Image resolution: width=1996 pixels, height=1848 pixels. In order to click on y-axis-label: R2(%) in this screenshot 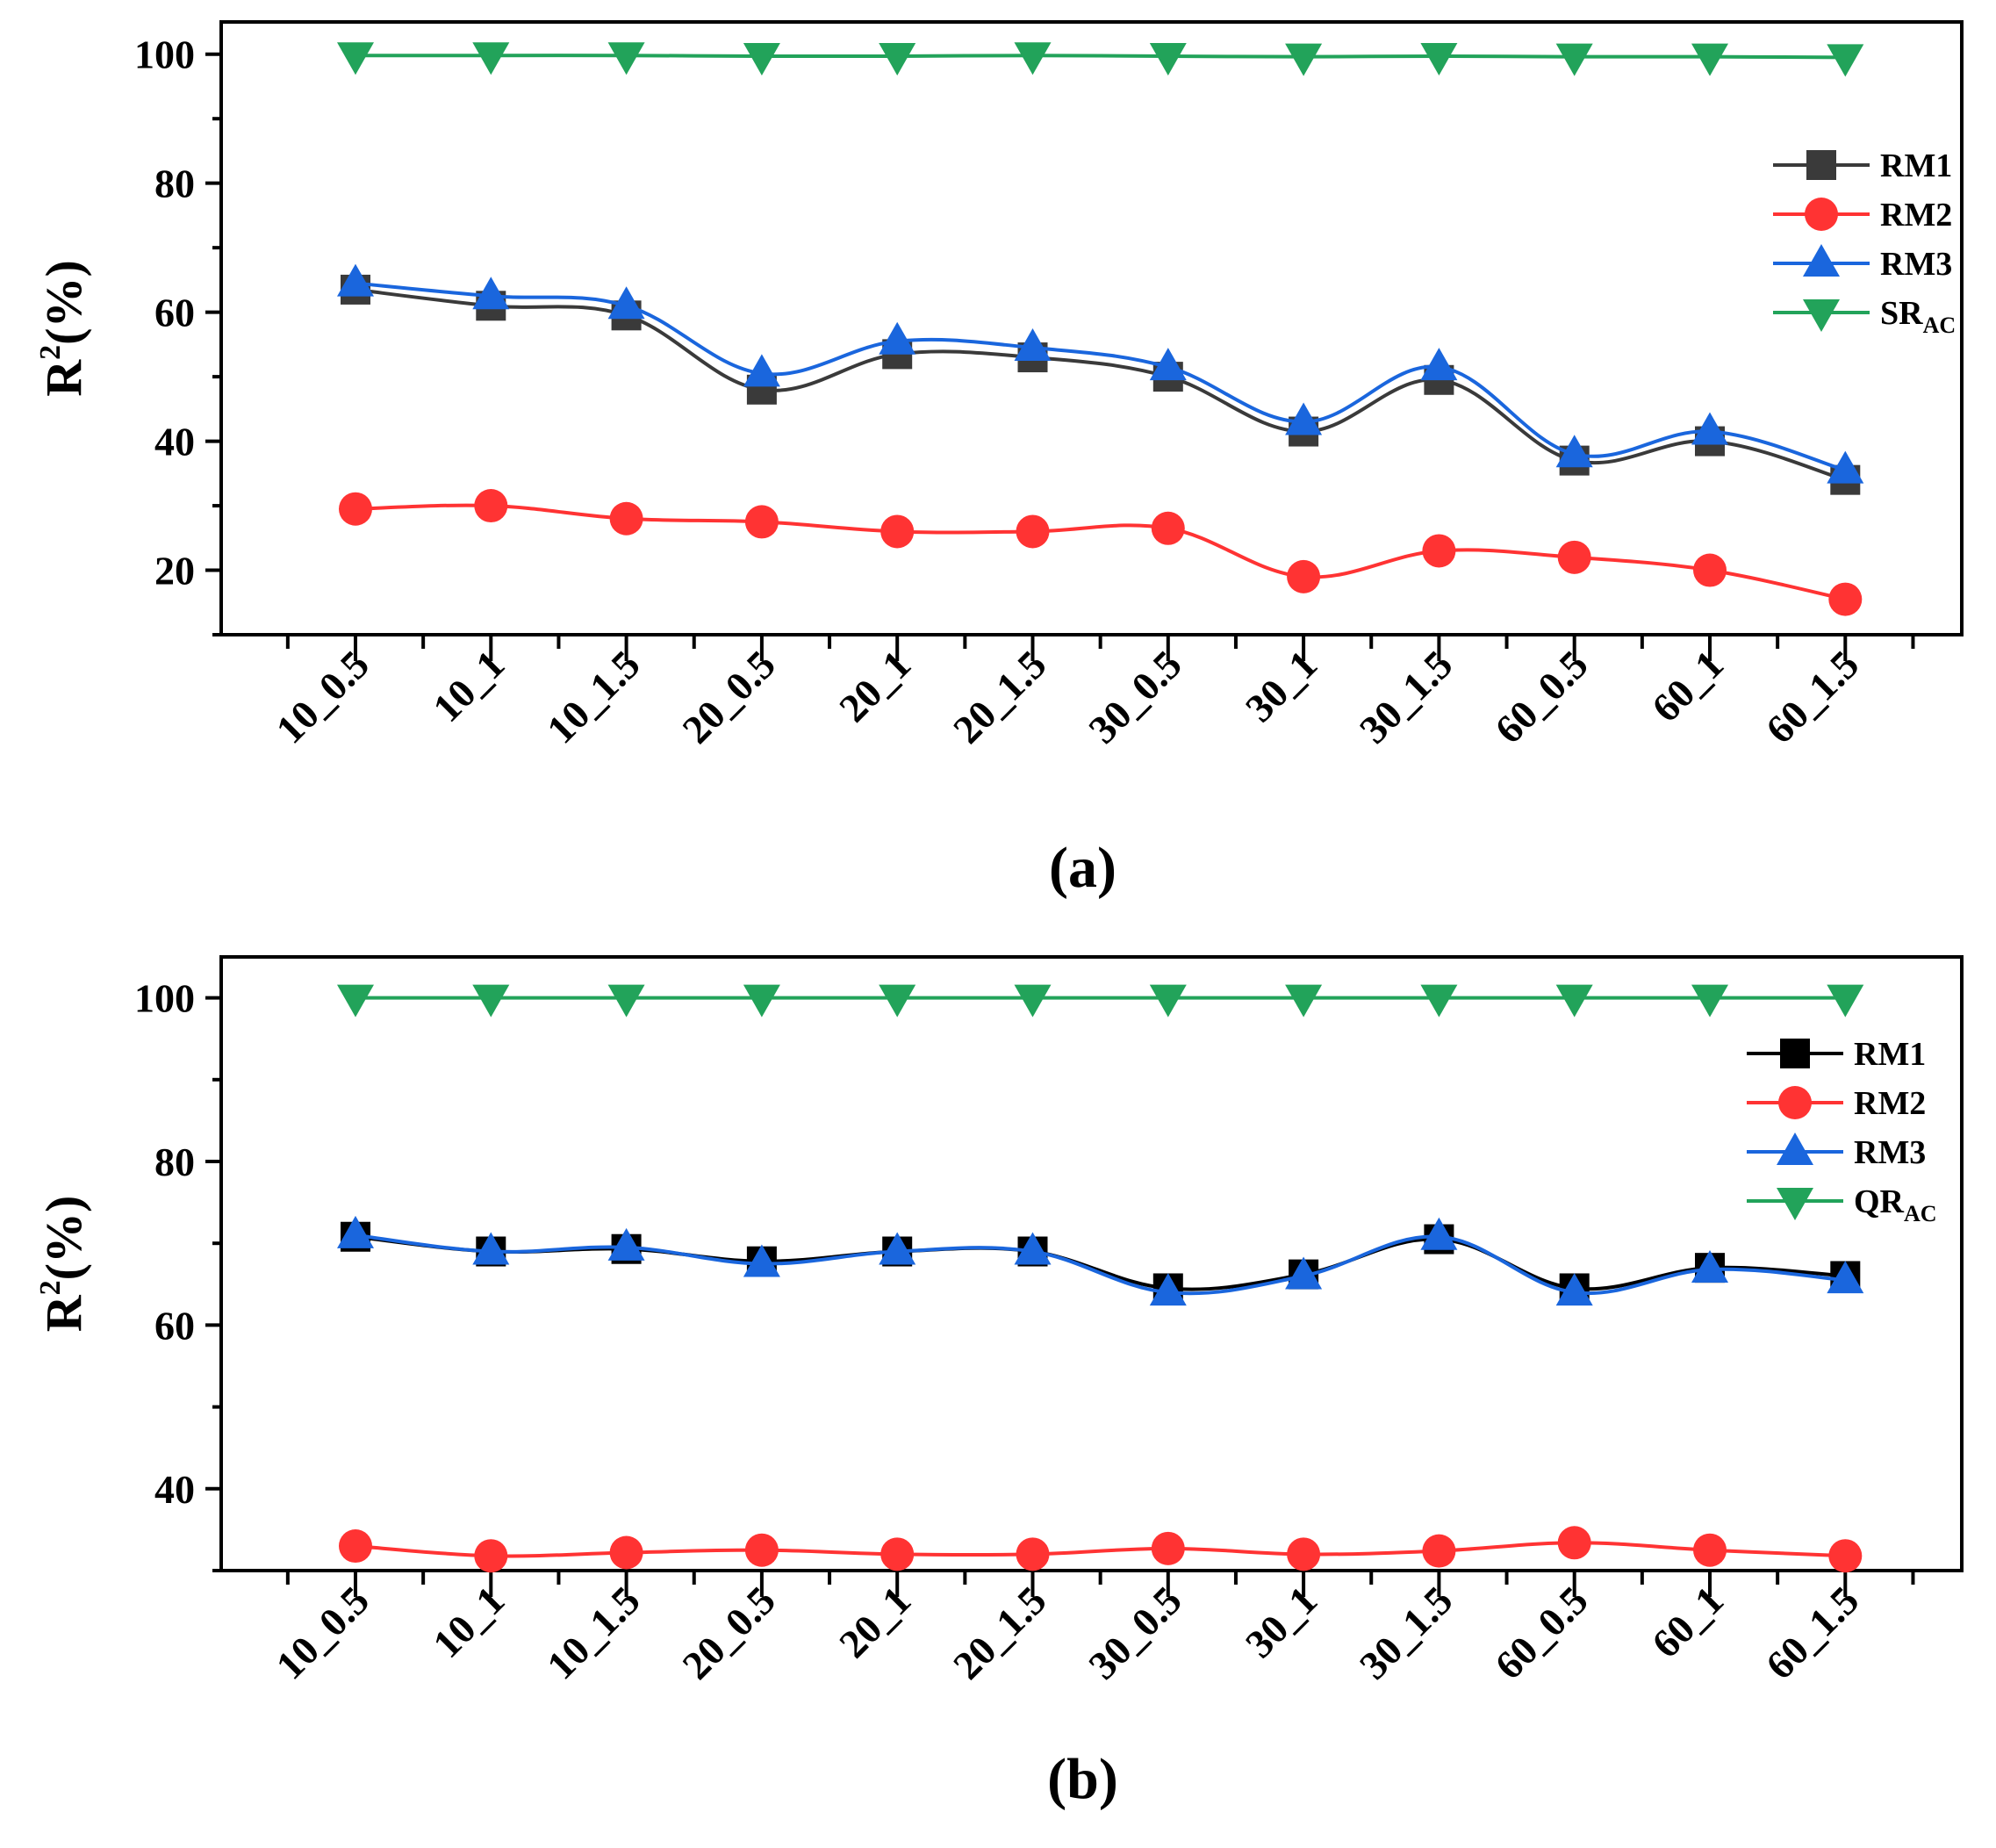, I will do `click(63, 328)`.